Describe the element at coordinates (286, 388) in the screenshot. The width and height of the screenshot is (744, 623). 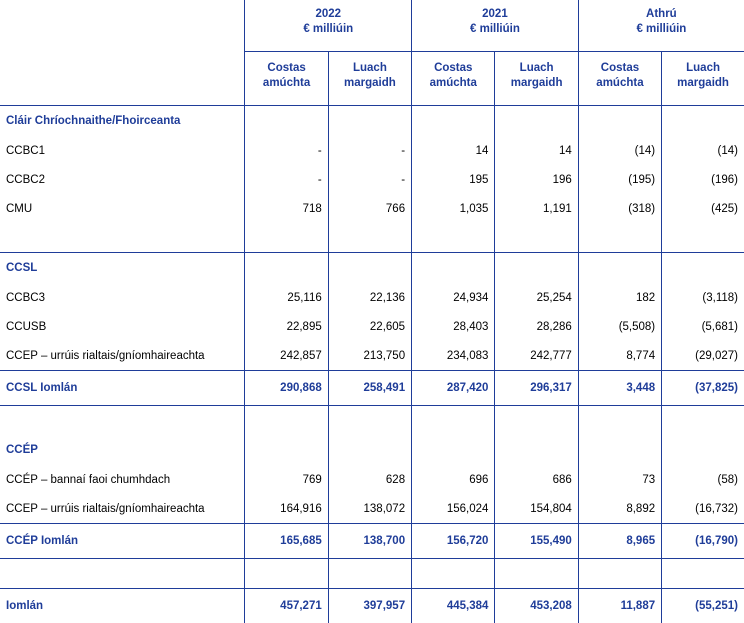
I see `total-value: 290,868` at that location.